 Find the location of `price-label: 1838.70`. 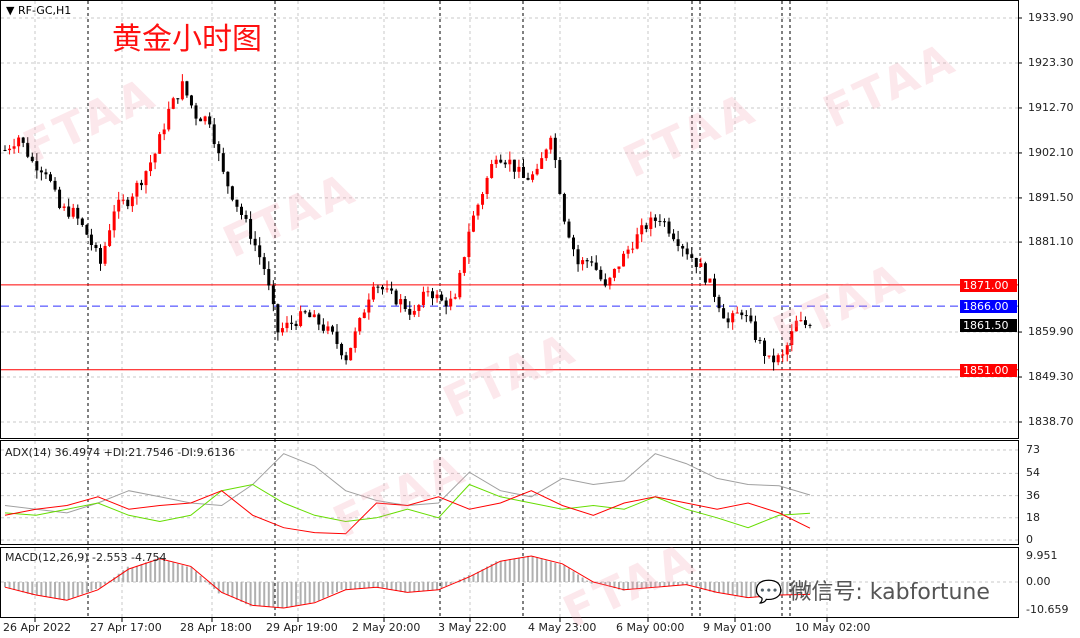

price-label: 1838.70 is located at coordinates (1051, 421).